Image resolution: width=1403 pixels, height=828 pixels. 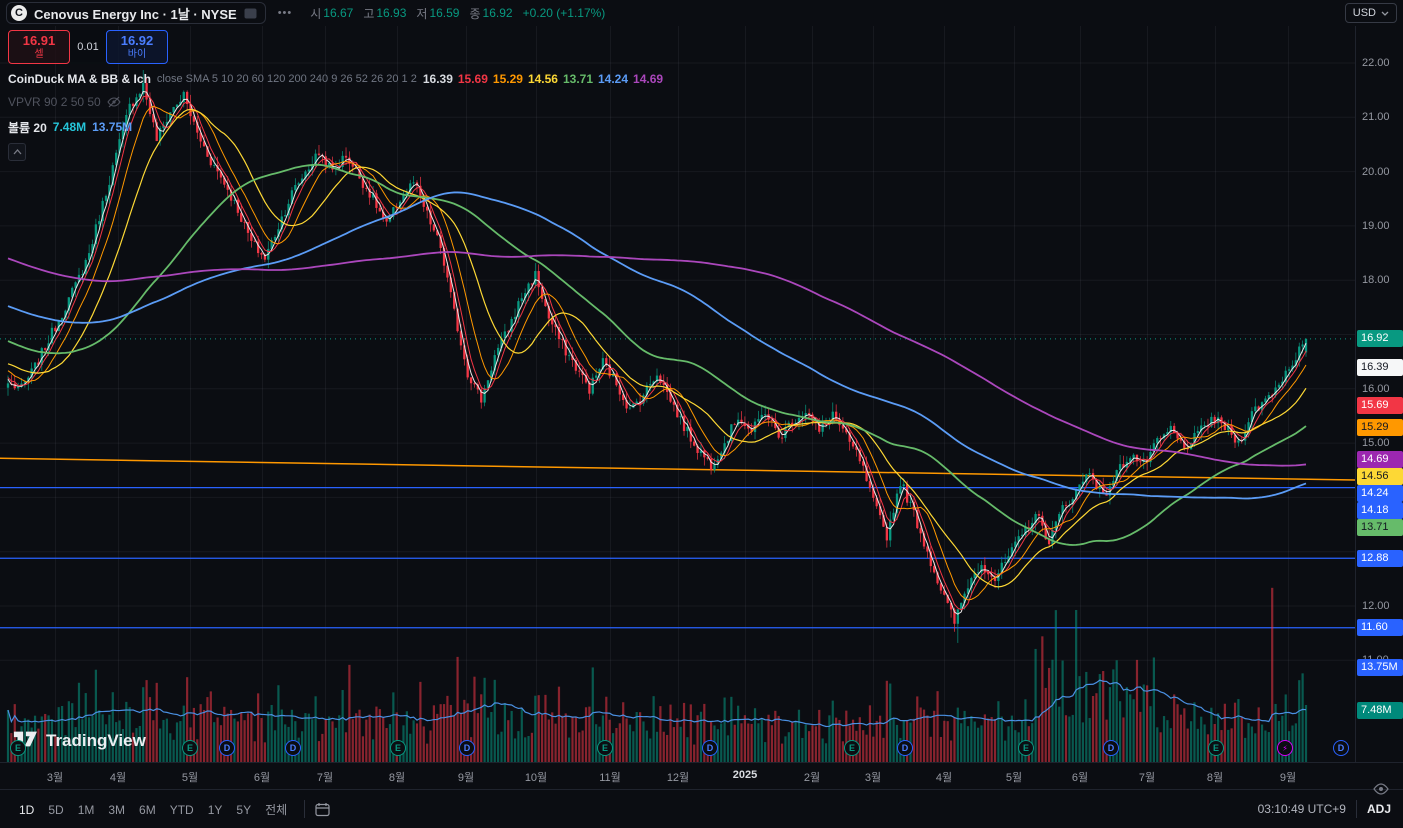 What do you see at coordinates (1380, 710) in the screenshot?
I see `price-tag: 7.48M` at bounding box center [1380, 710].